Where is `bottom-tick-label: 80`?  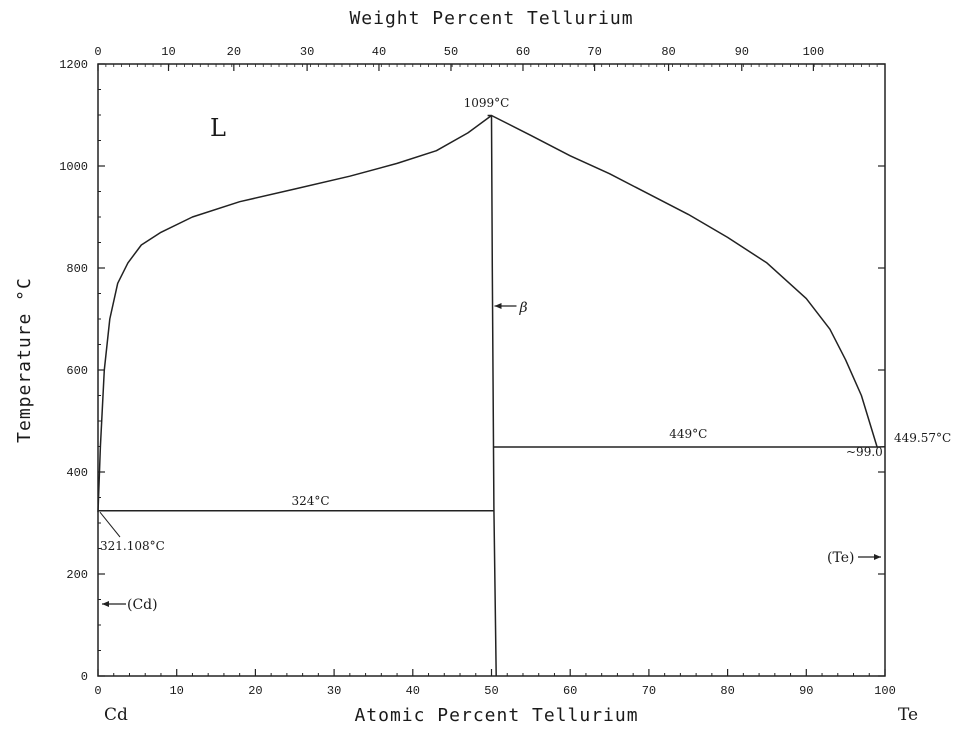 bottom-tick-label: 80 is located at coordinates (727, 691).